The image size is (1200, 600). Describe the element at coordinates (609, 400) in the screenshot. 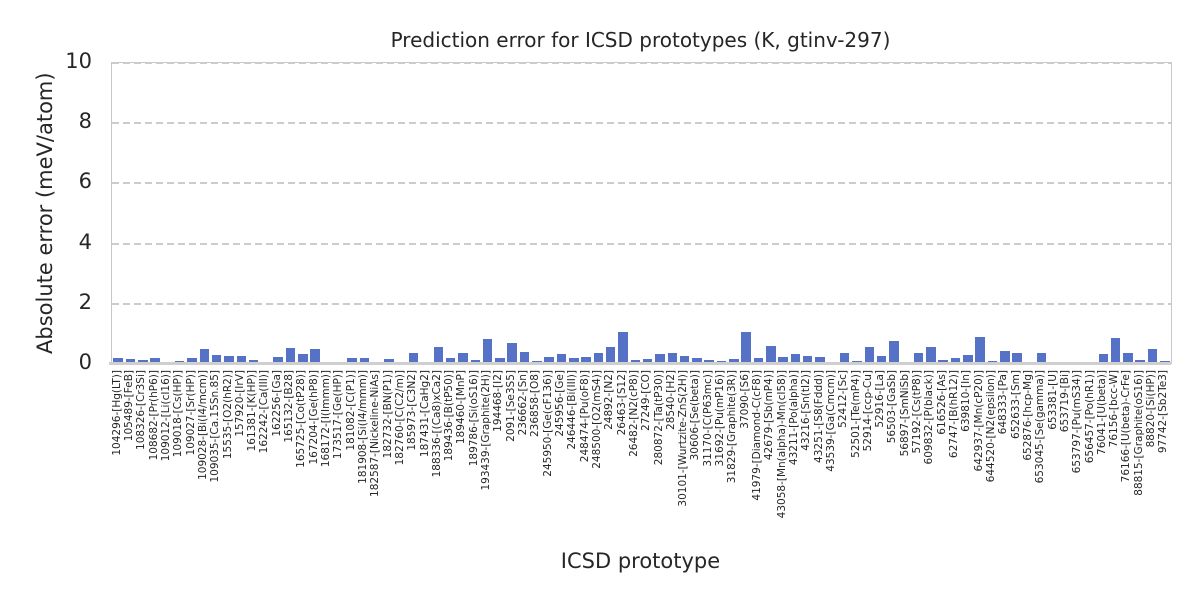

I see `x-tick-label: 24892-[N2]` at that location.